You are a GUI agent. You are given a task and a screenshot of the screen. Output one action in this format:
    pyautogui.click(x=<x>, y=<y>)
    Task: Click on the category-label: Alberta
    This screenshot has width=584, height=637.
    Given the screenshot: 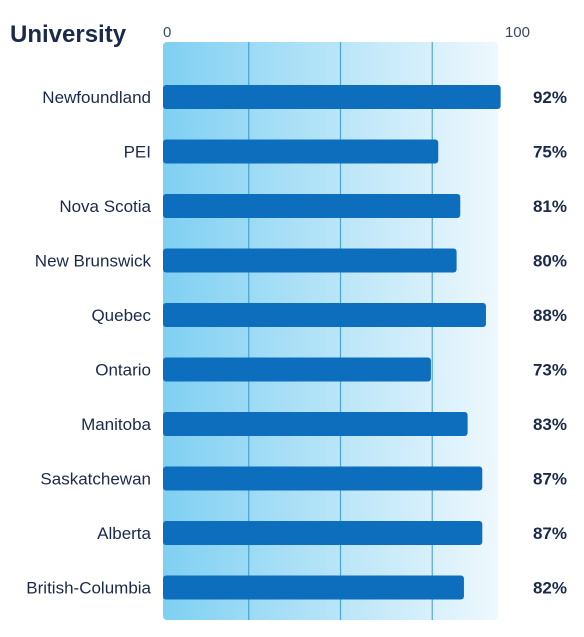 What is the action you would take?
    pyautogui.click(x=124, y=533)
    